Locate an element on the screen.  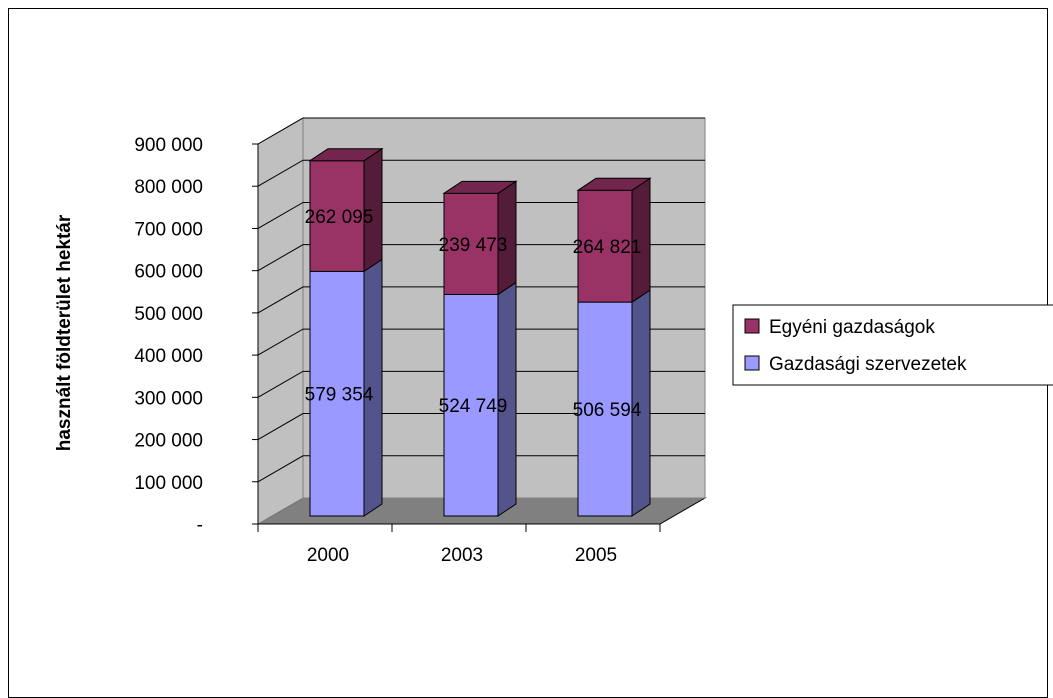
bar-segment: 579 354 is located at coordinates (344, 387).